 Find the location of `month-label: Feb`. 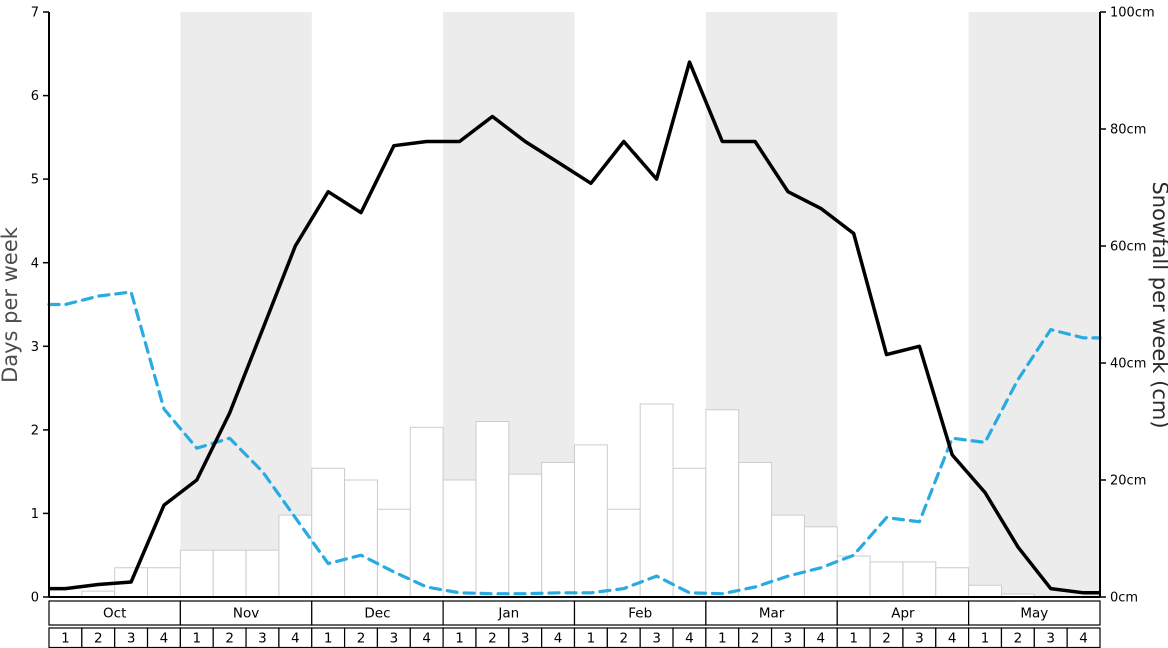

month-label: Feb is located at coordinates (640, 614).